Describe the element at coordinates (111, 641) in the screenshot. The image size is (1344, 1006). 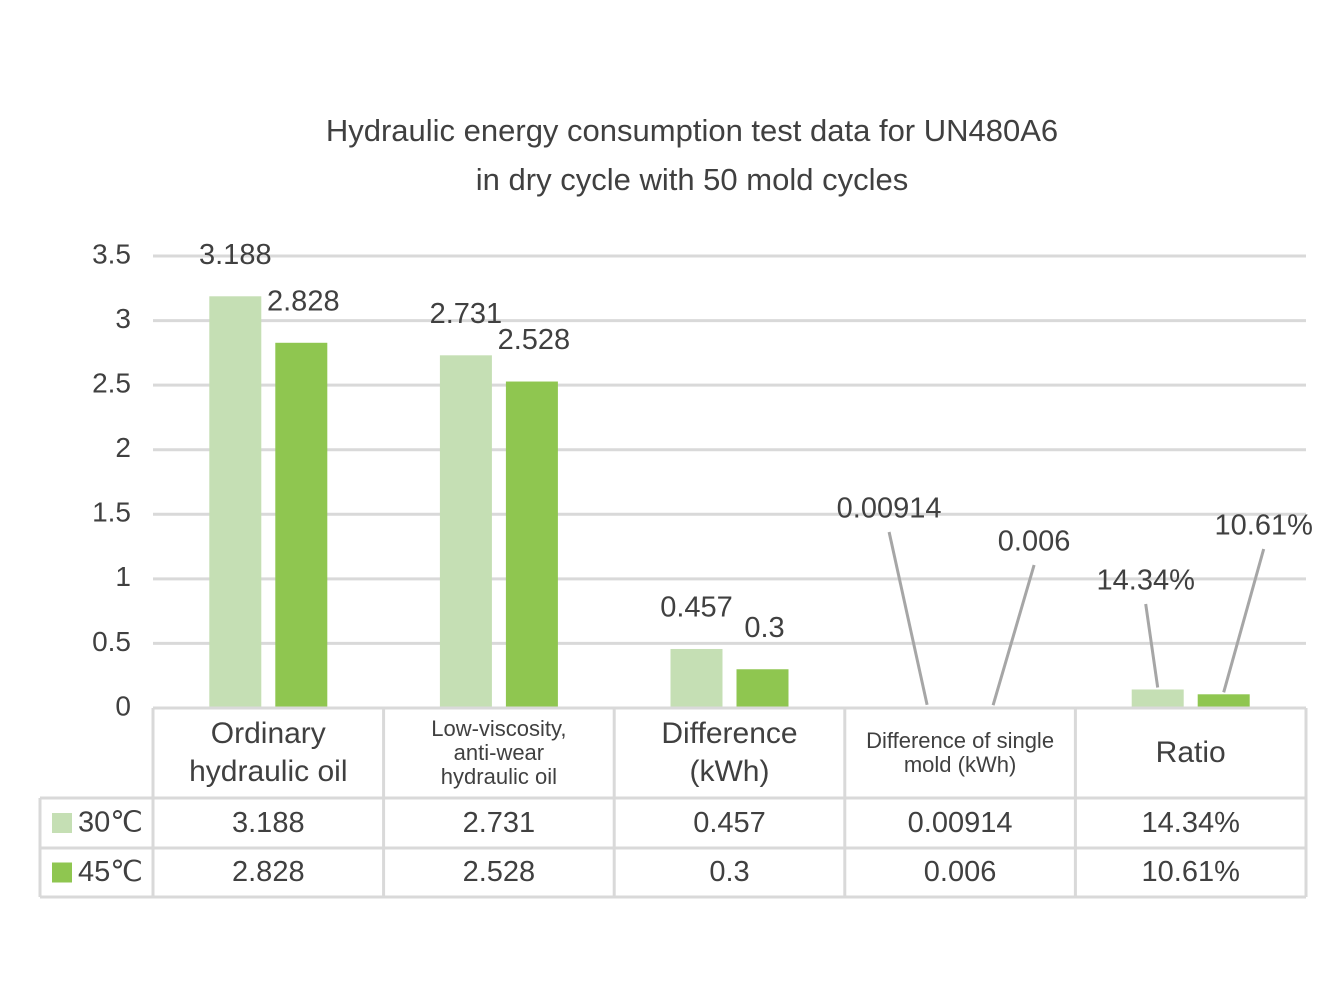
I see `y-tick-label: 0.5` at that location.